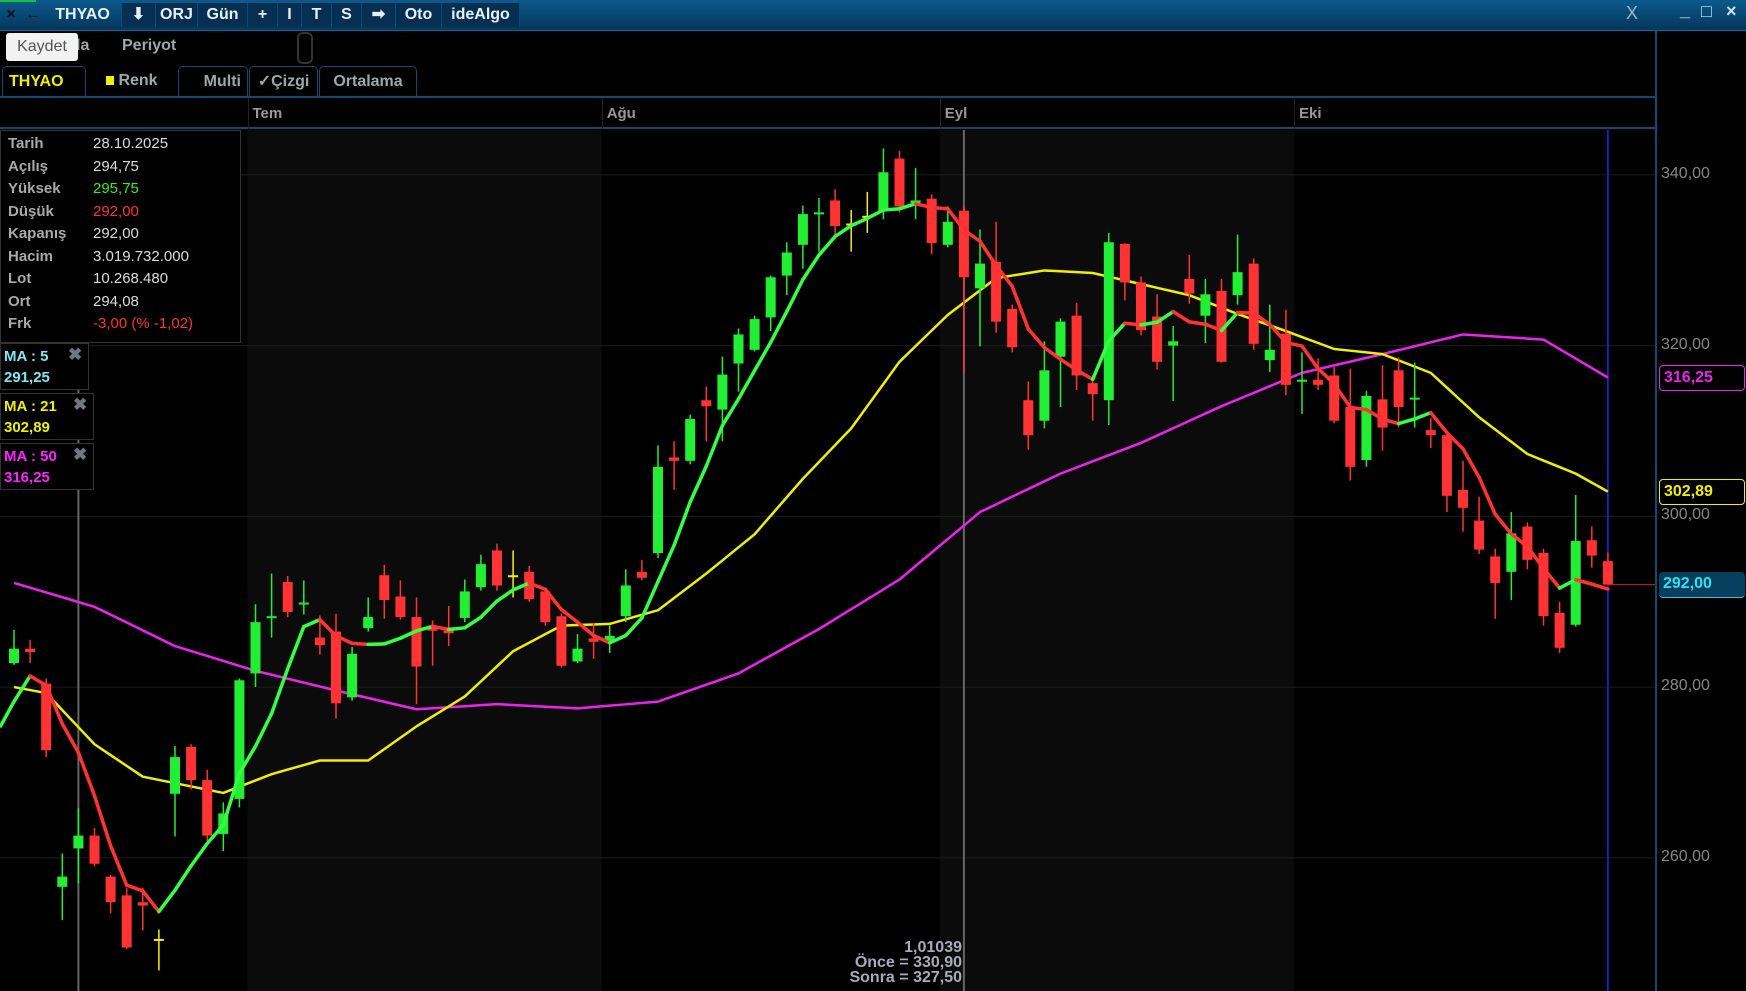 This screenshot has height=991, width=1746. What do you see at coordinates (47, 466) in the screenshot?
I see `ma-legend-2: MA : 50 316,25 ✖` at bounding box center [47, 466].